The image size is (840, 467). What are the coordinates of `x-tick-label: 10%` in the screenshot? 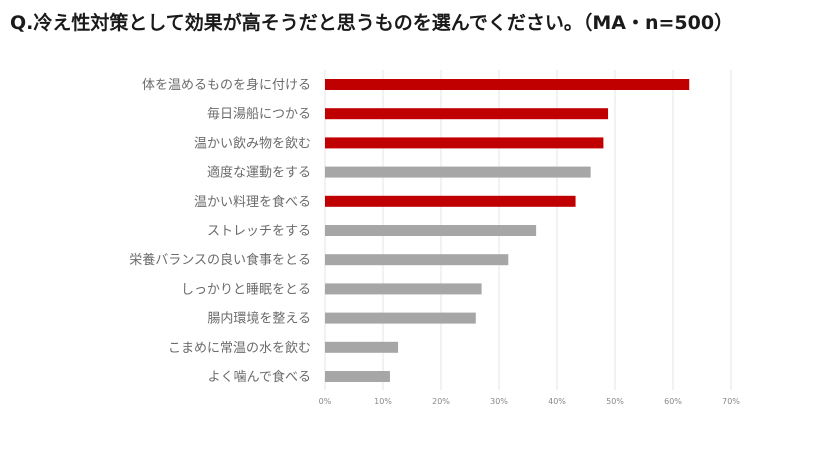 It's located at (383, 401).